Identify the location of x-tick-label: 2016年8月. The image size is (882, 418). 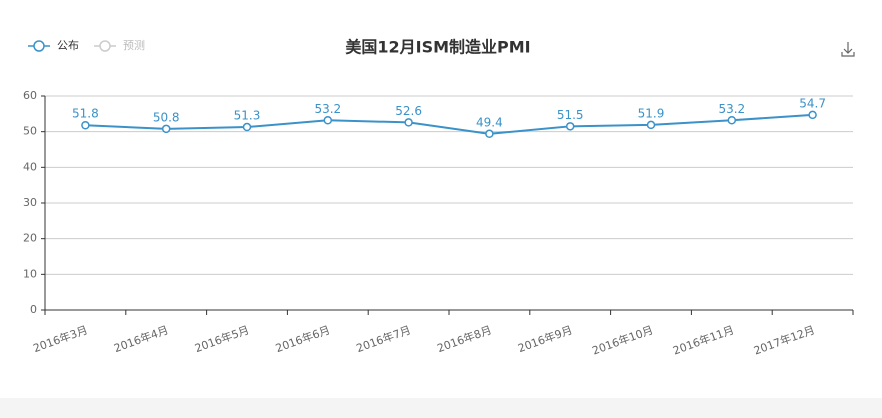
(464, 338).